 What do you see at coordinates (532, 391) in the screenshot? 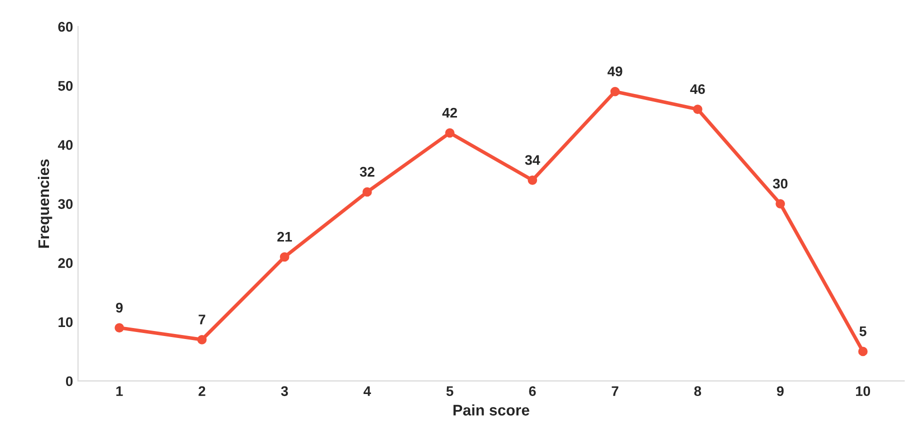
I see `x-tick-label: 6` at bounding box center [532, 391].